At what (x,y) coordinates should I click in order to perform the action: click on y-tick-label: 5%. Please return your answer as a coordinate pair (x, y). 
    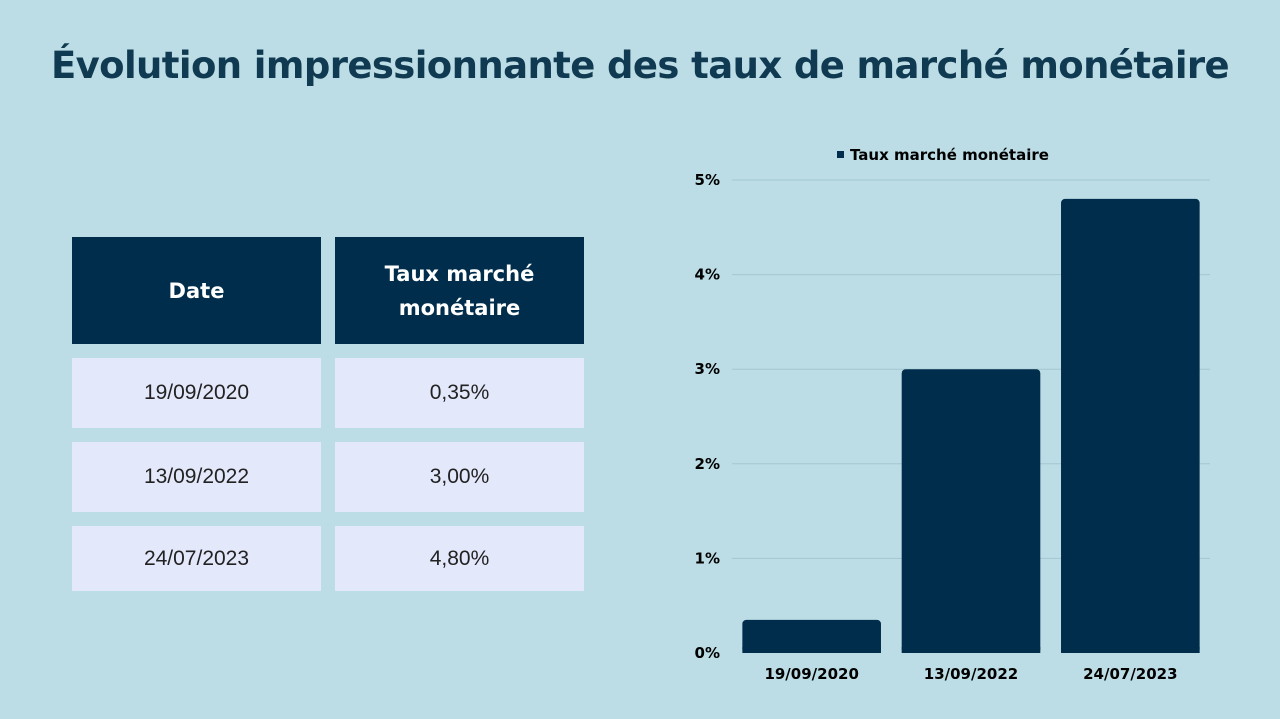
    Looking at the image, I should click on (707, 180).